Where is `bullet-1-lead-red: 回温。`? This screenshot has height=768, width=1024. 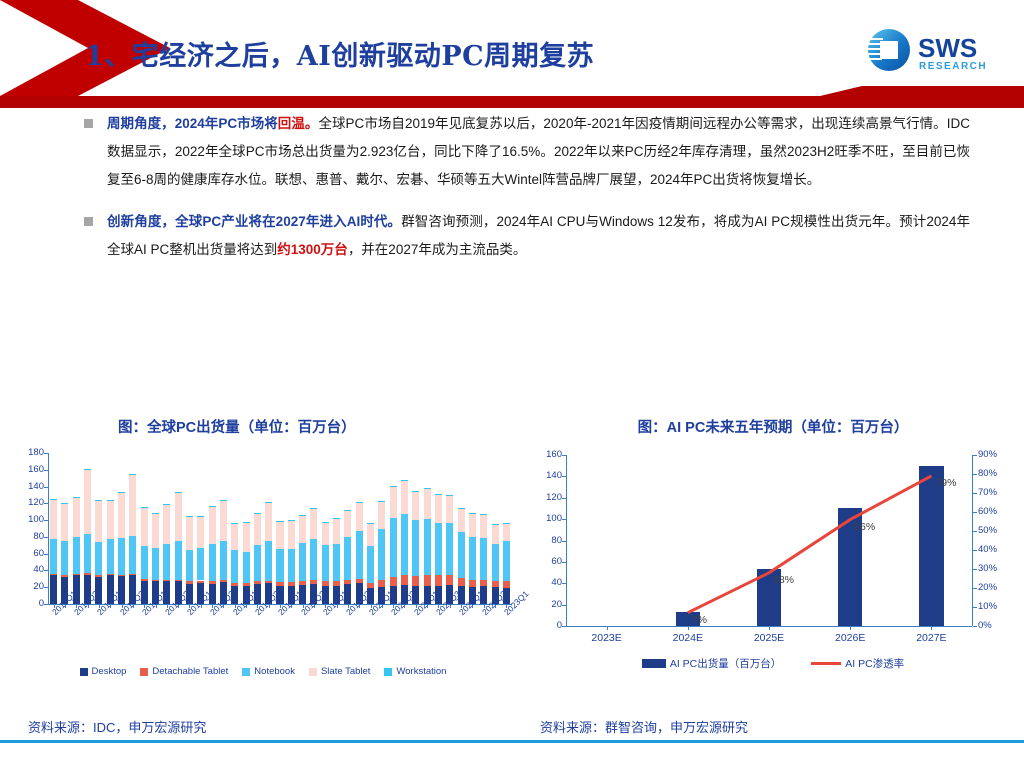 bullet-1-lead-red: 回温。 is located at coordinates (298, 123).